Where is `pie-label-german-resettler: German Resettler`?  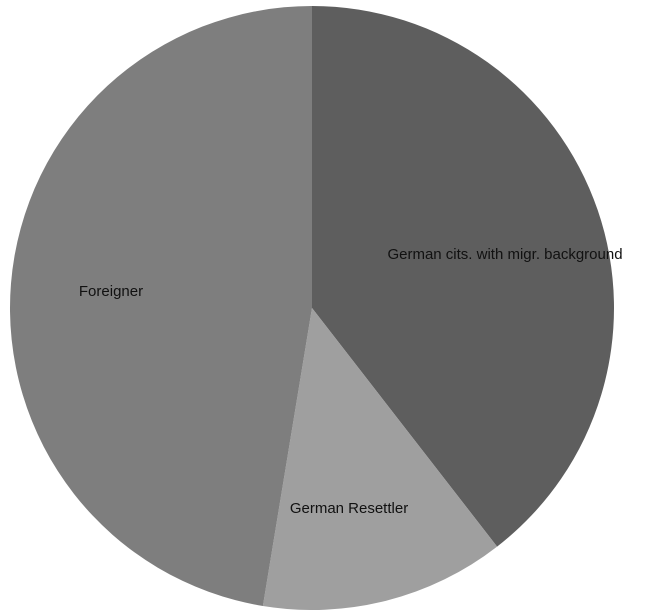 pie-label-german-resettler: German Resettler is located at coordinates (349, 508).